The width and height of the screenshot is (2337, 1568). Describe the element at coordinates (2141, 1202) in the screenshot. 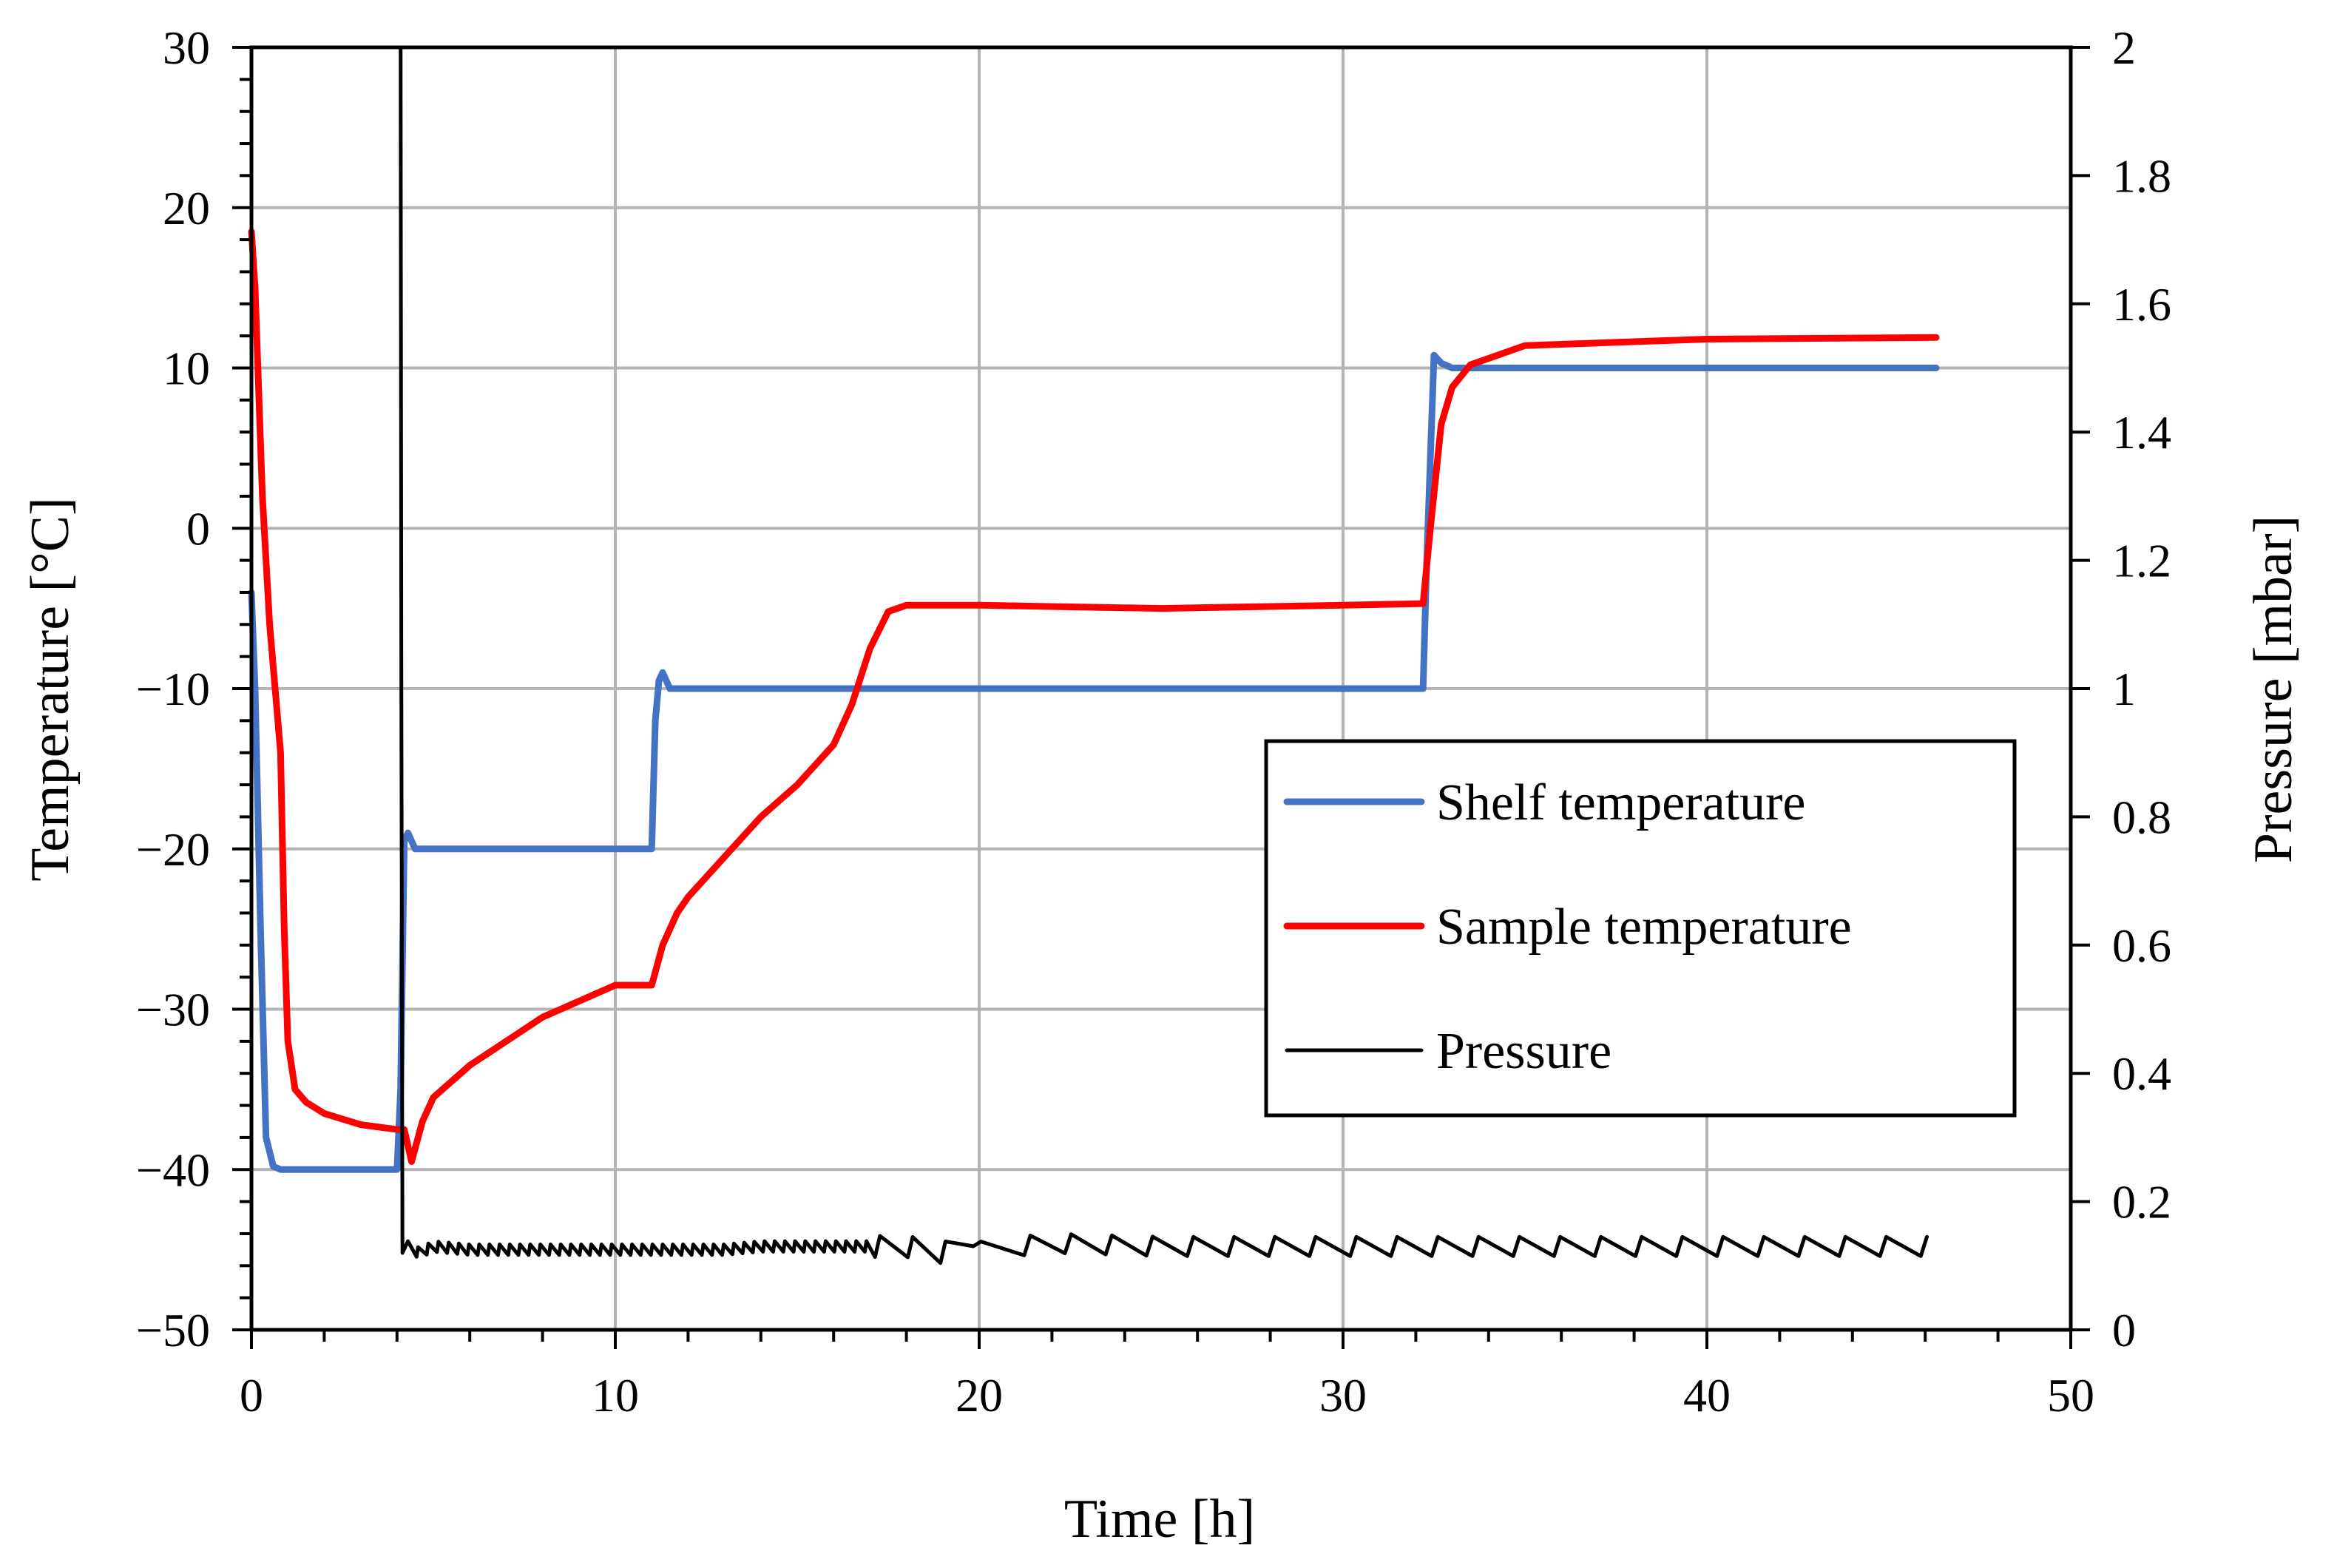

I see `y2-tick-label: 0.2` at that location.